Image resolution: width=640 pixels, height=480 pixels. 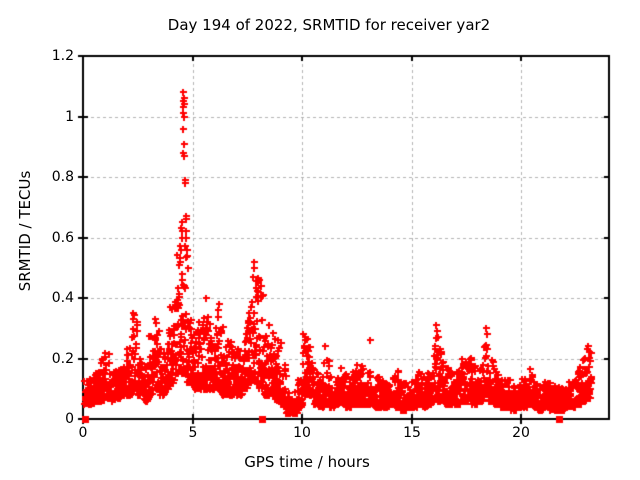 What do you see at coordinates (69, 117) in the screenshot?
I see `y-tick-label: 1` at bounding box center [69, 117].